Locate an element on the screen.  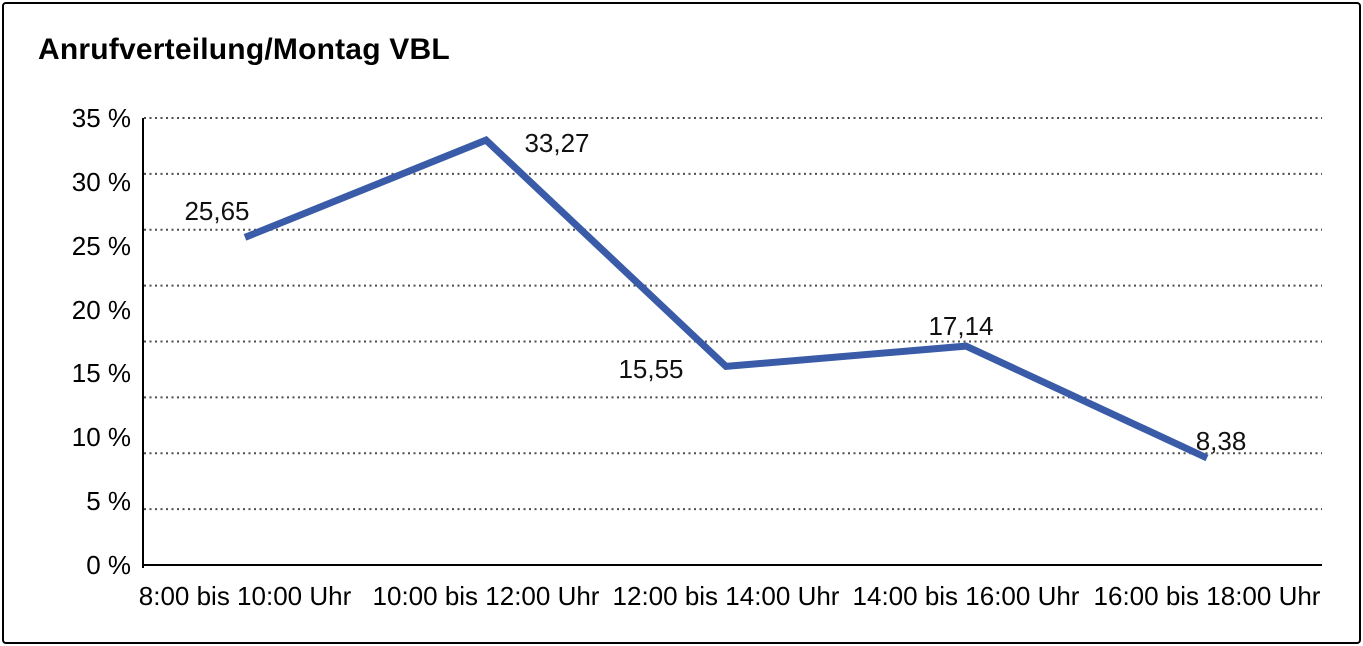
y-axis-tick-label: 25 % is located at coordinates (101, 246).